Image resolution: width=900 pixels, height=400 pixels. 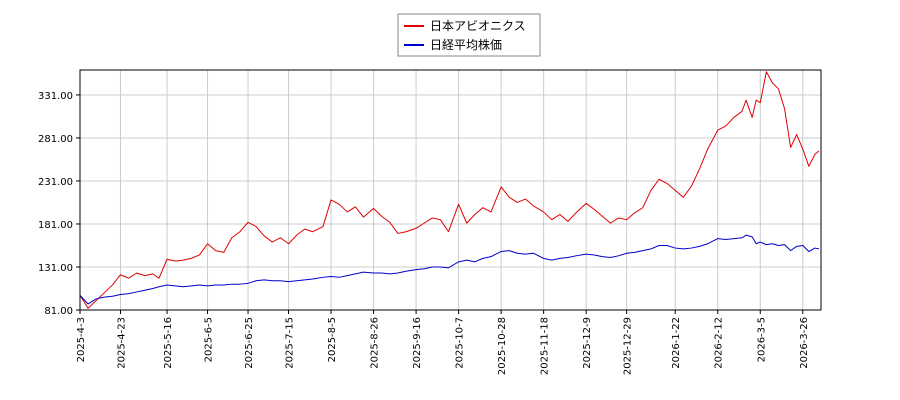 What do you see at coordinates (478, 26) in the screenshot?
I see `legend-label-nippon-avionics: 日本アビオニクス` at bounding box center [478, 26].